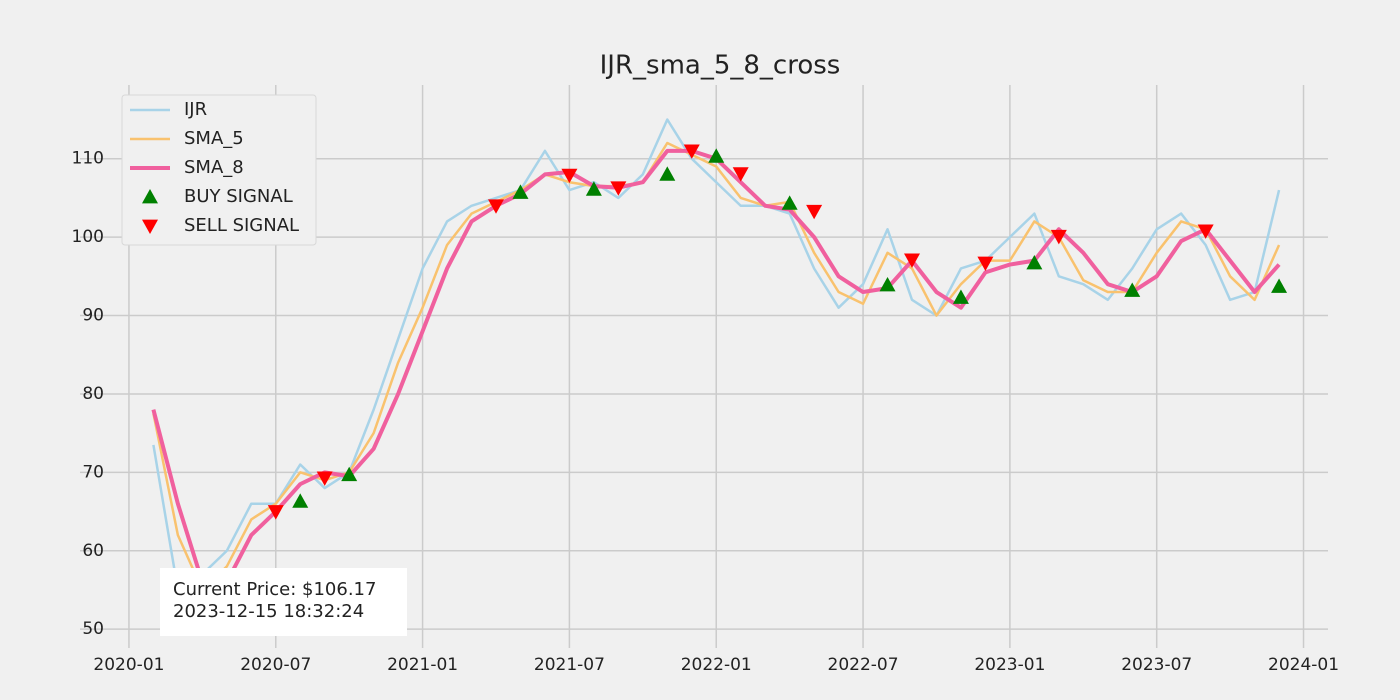 The width and height of the screenshot is (1400, 700). I want to click on annotation-box, so click(283, 602).